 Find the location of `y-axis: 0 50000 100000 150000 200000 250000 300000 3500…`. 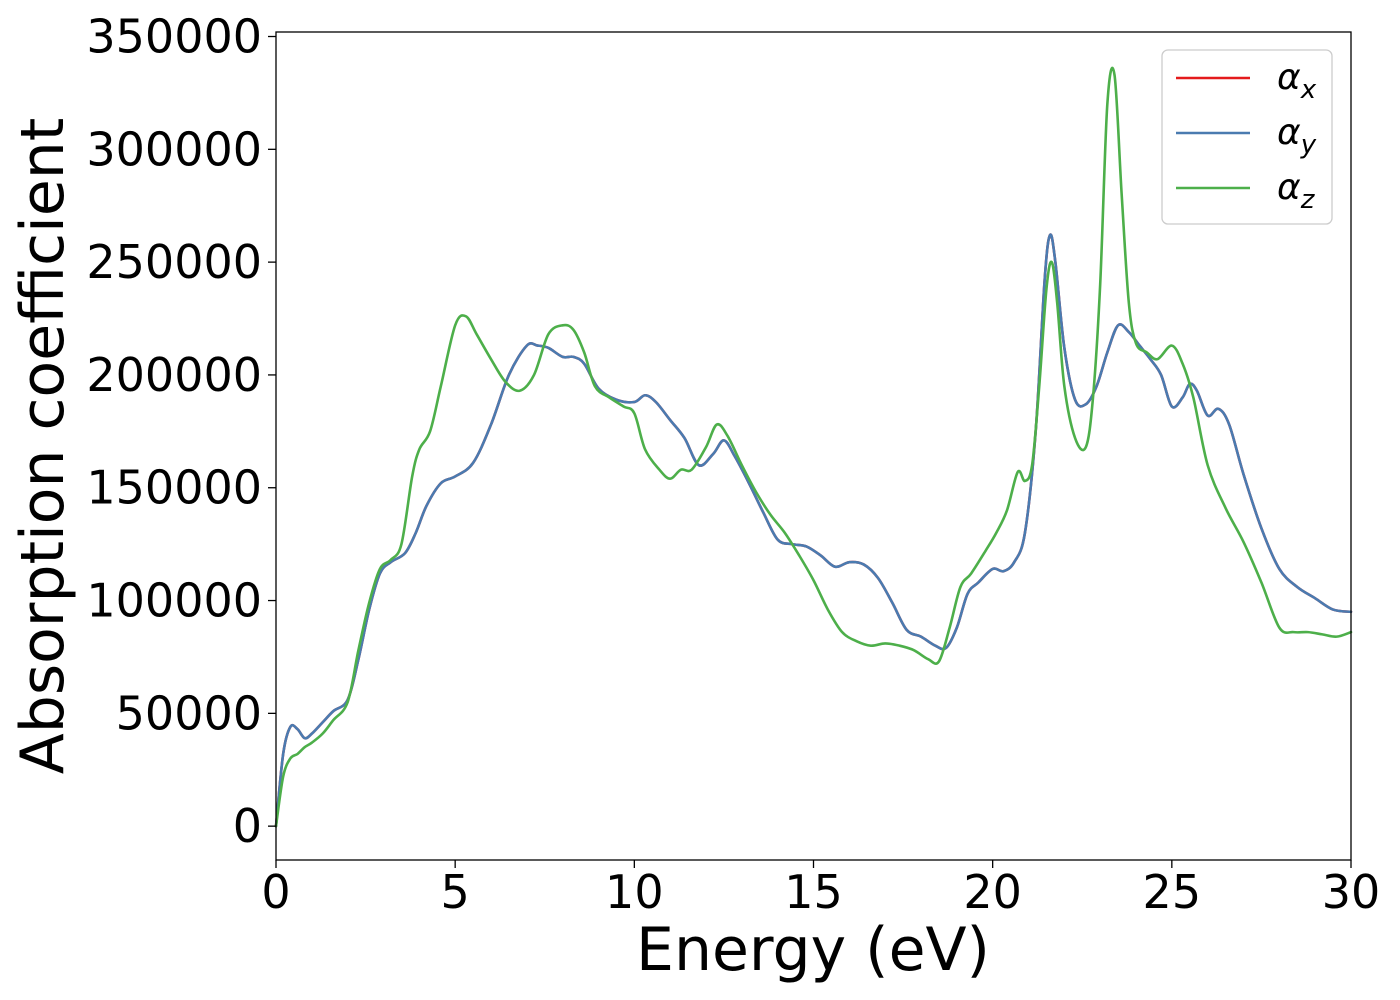

y-axis: 0 50000 100000 150000 200000 250000 300000 3500… is located at coordinates (181, 431).